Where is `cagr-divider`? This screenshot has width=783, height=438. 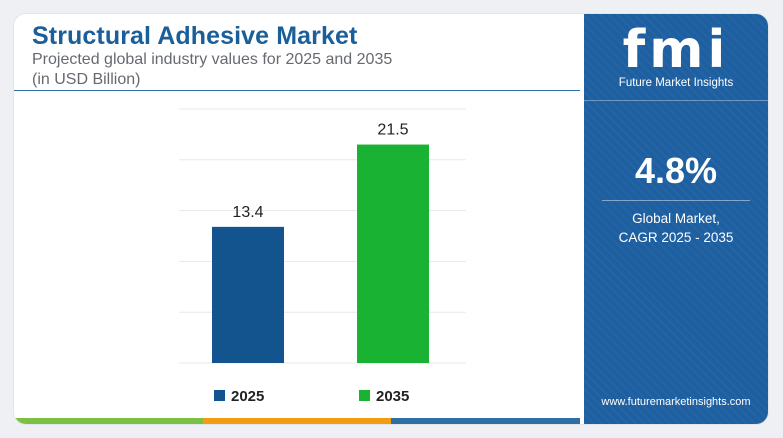
cagr-divider is located at coordinates (676, 200).